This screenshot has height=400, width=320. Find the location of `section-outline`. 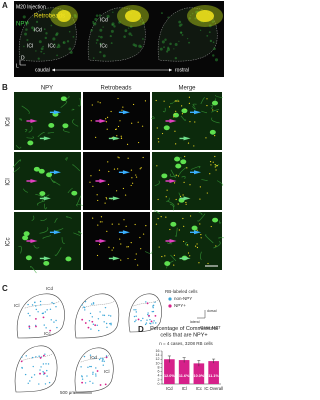

section-outline is located at coordinates (36, 369).